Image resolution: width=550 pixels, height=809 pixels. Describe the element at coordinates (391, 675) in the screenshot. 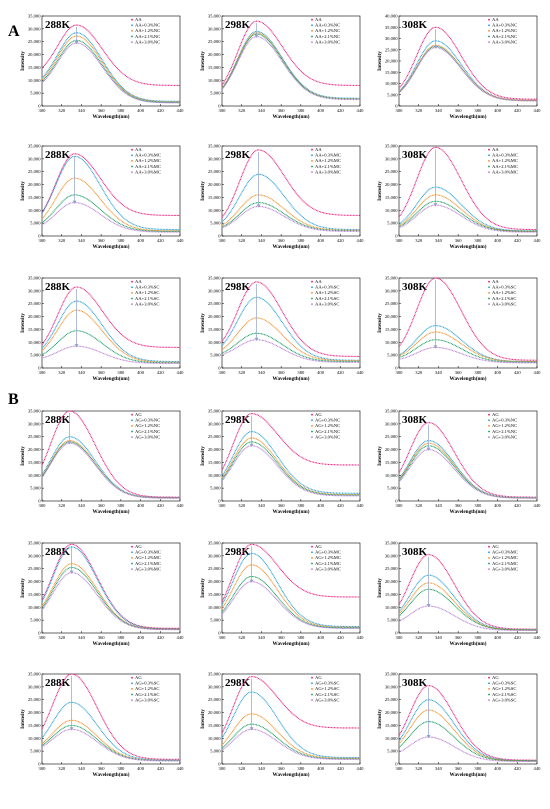

I see `y-tick-label: 35,000` at that location.